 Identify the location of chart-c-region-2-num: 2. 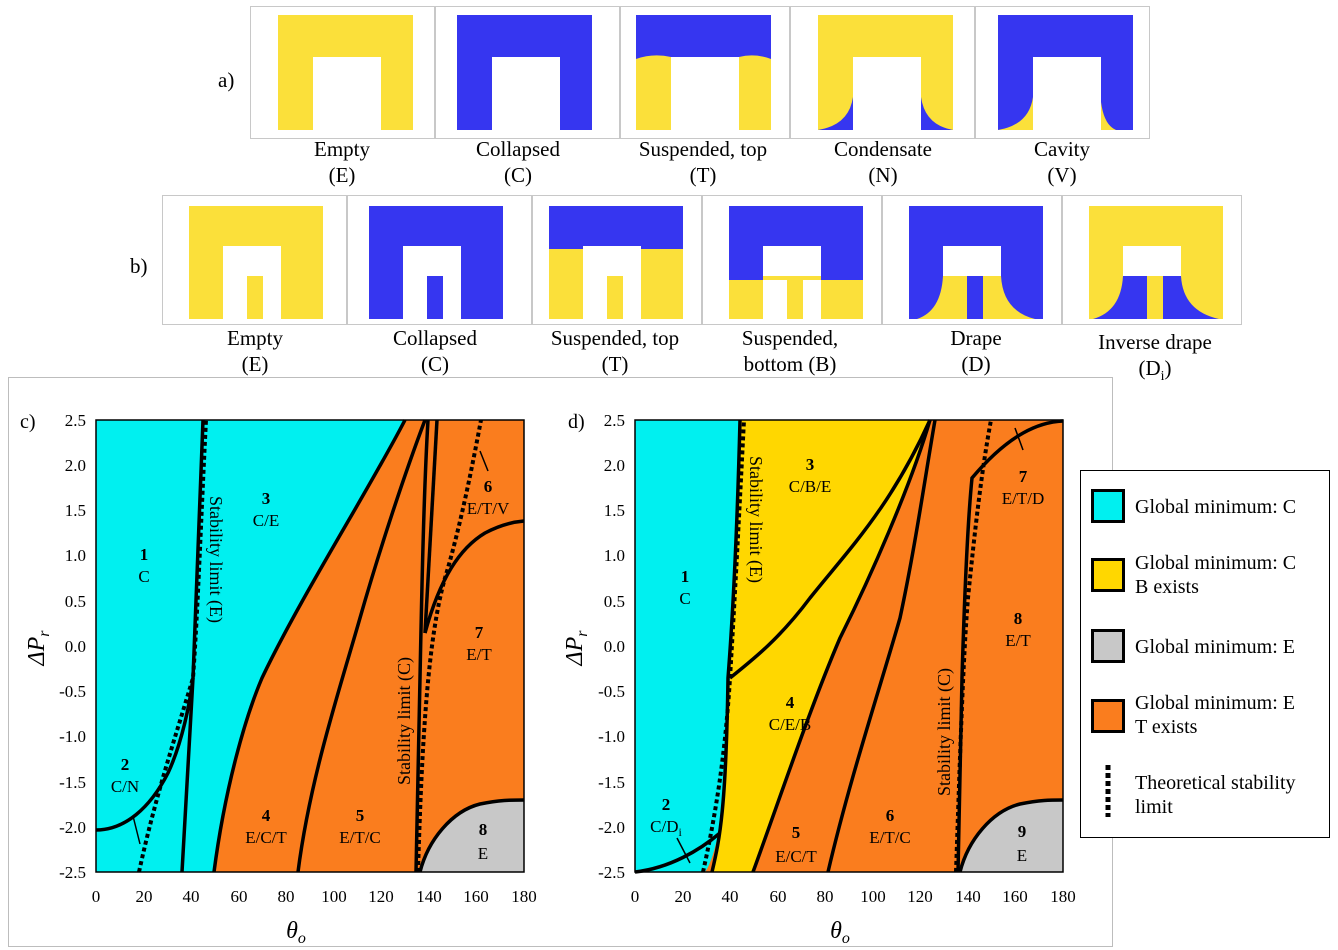
(125, 764).